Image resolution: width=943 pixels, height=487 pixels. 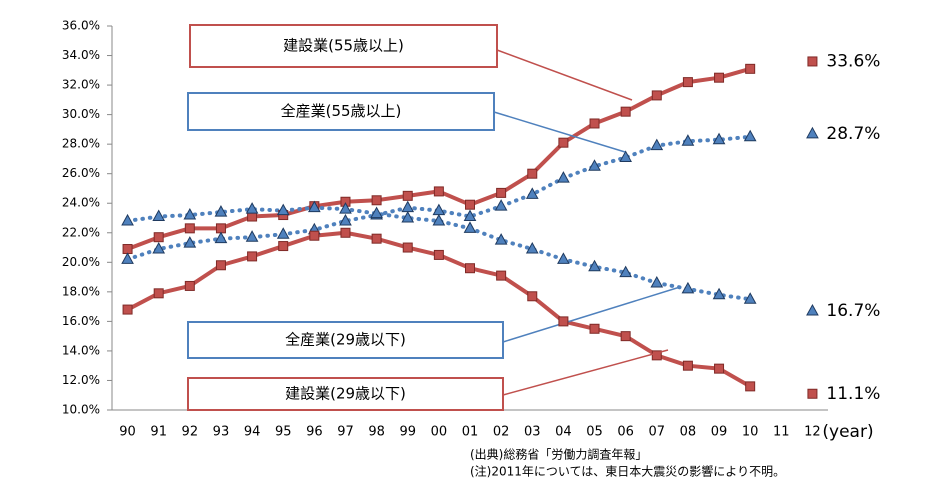 What do you see at coordinates (81, 26) in the screenshot?
I see `y-tick-label: 36.0%` at bounding box center [81, 26].